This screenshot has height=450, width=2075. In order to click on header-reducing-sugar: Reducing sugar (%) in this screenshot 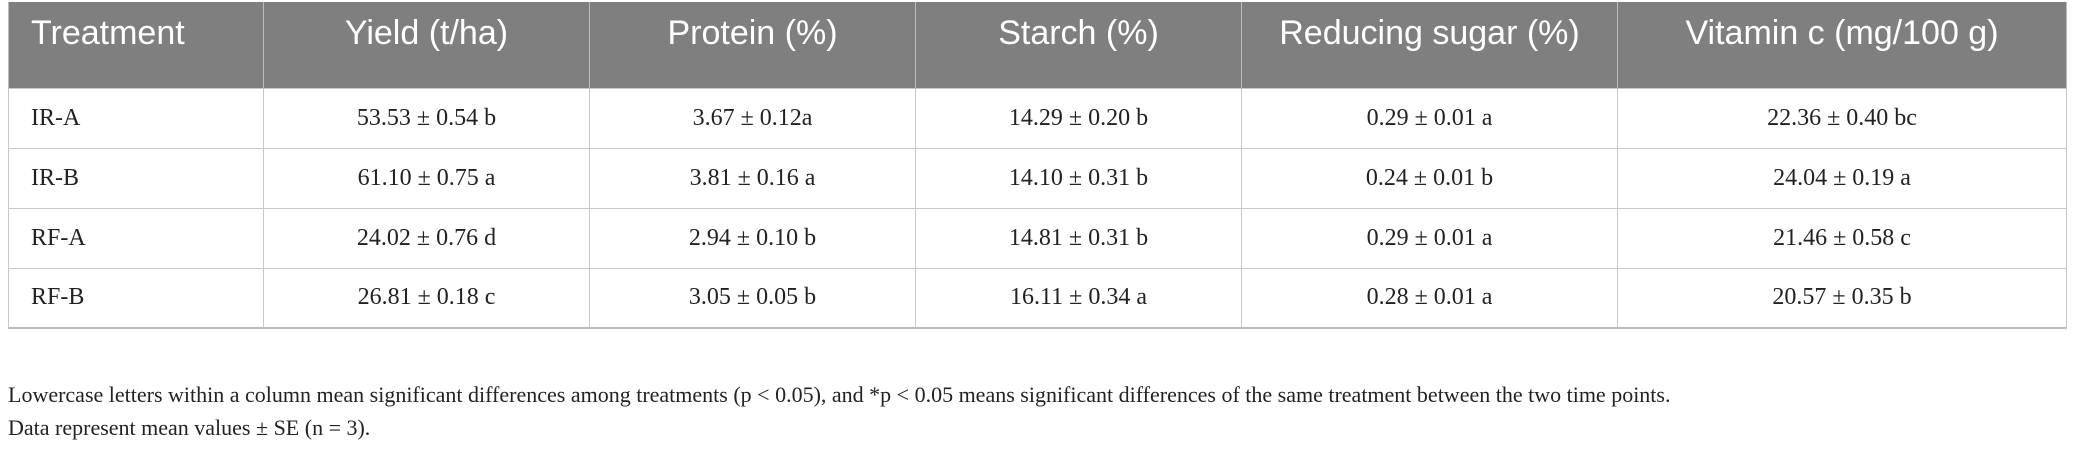, I will do `click(1429, 45)`.